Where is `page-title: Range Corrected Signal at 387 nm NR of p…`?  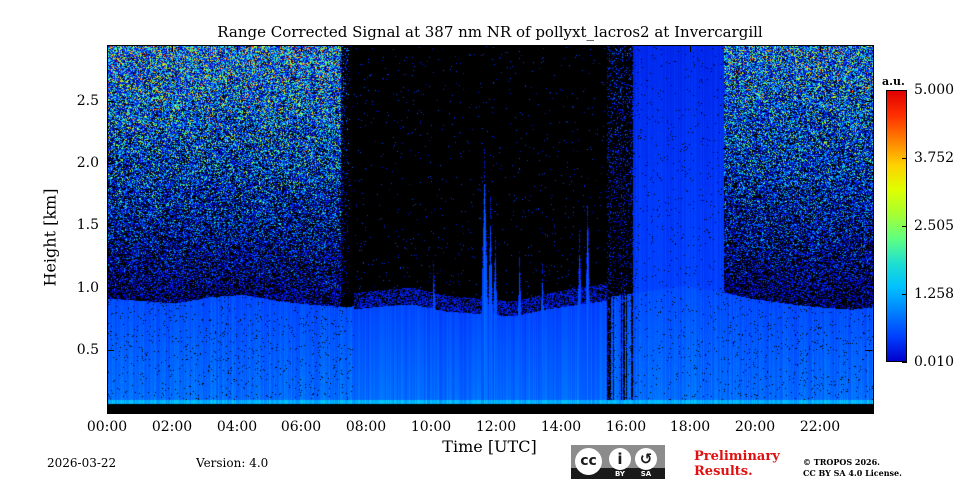 page-title: Range Corrected Signal at 387 nm NR of p… is located at coordinates (490, 32).